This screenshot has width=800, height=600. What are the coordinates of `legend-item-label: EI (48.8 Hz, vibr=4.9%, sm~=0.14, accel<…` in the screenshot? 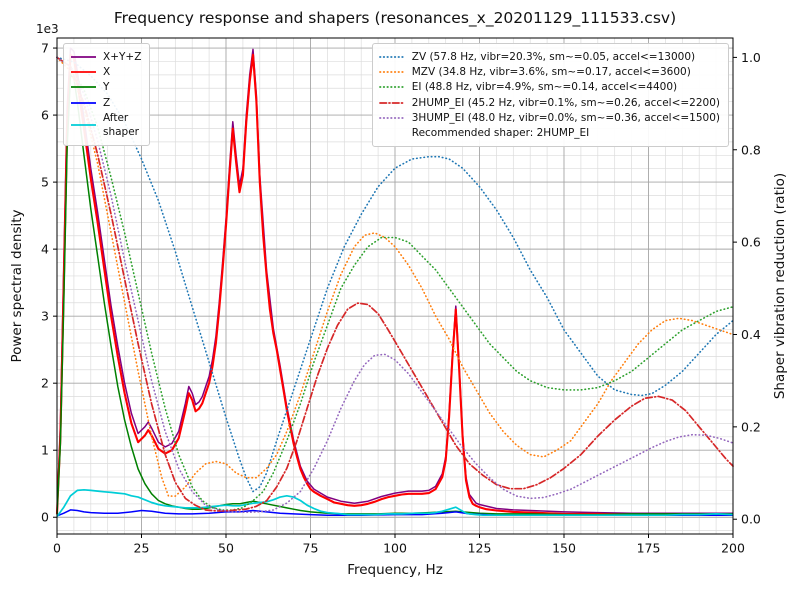 It's located at (544, 87).